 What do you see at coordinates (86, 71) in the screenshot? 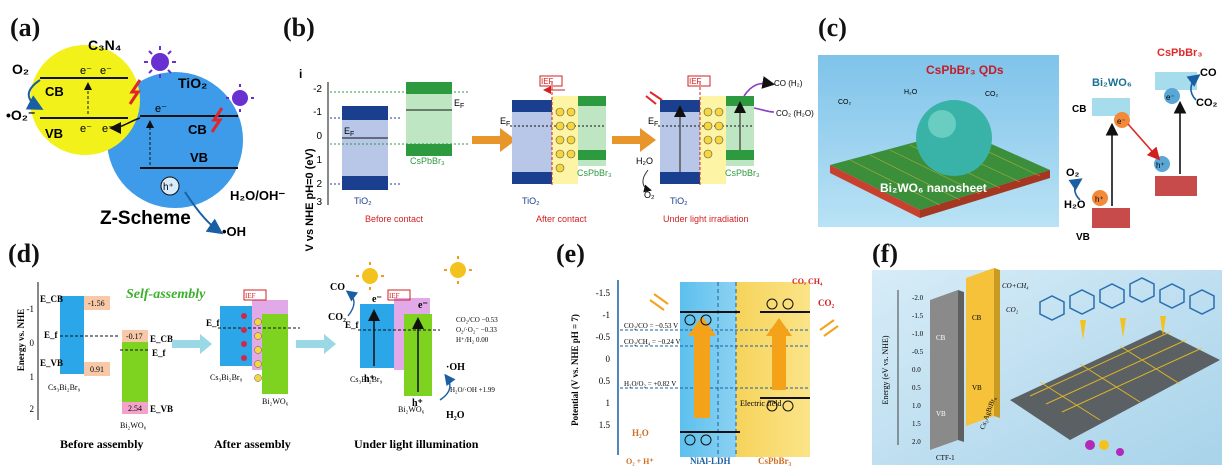
I see `c3n4-electron: e⁻` at bounding box center [86, 71].